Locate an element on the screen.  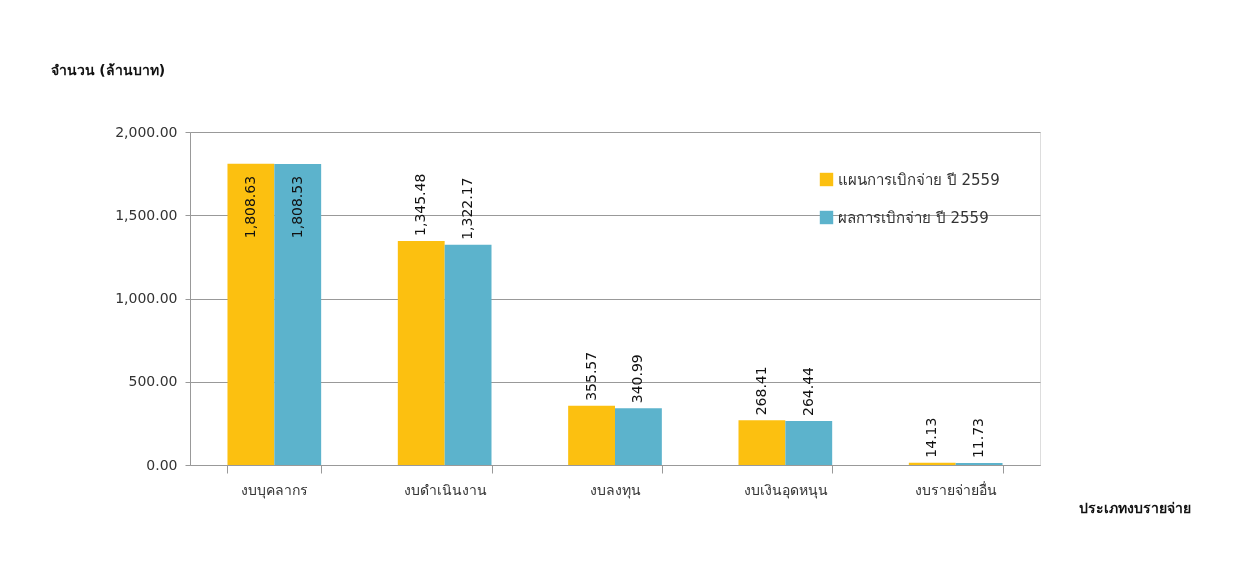
data-label: 264.44 is located at coordinates (807, 391).